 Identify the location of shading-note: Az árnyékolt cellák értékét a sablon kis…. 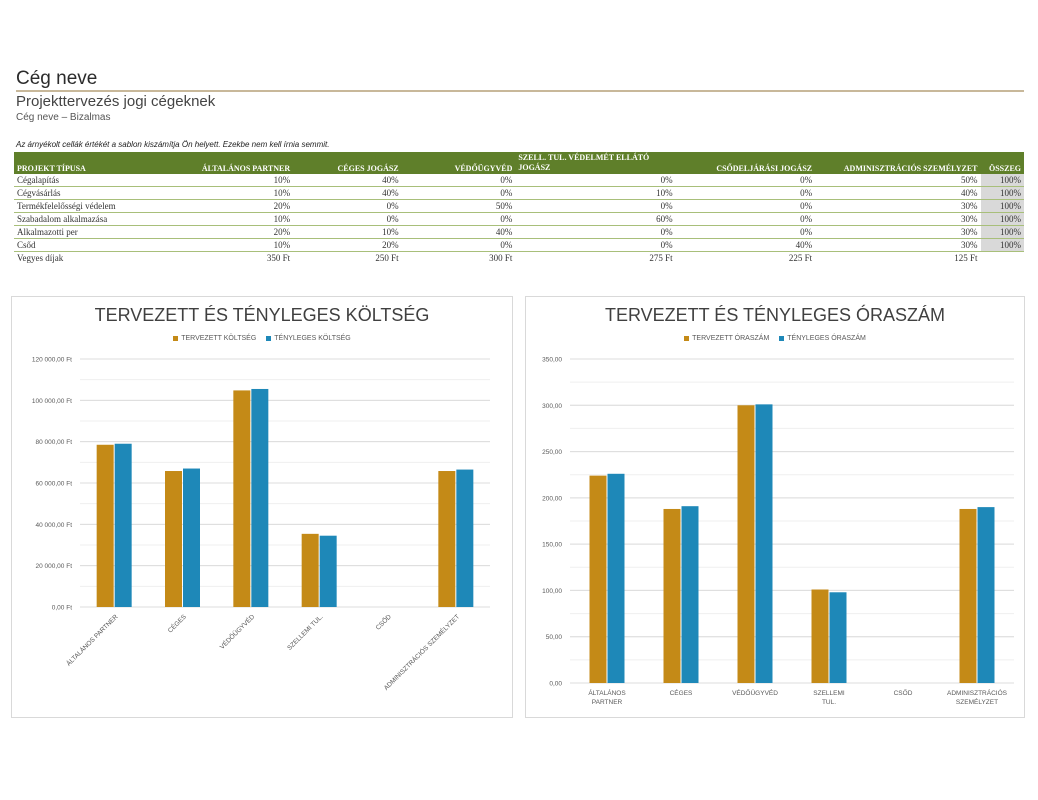
(173, 144).